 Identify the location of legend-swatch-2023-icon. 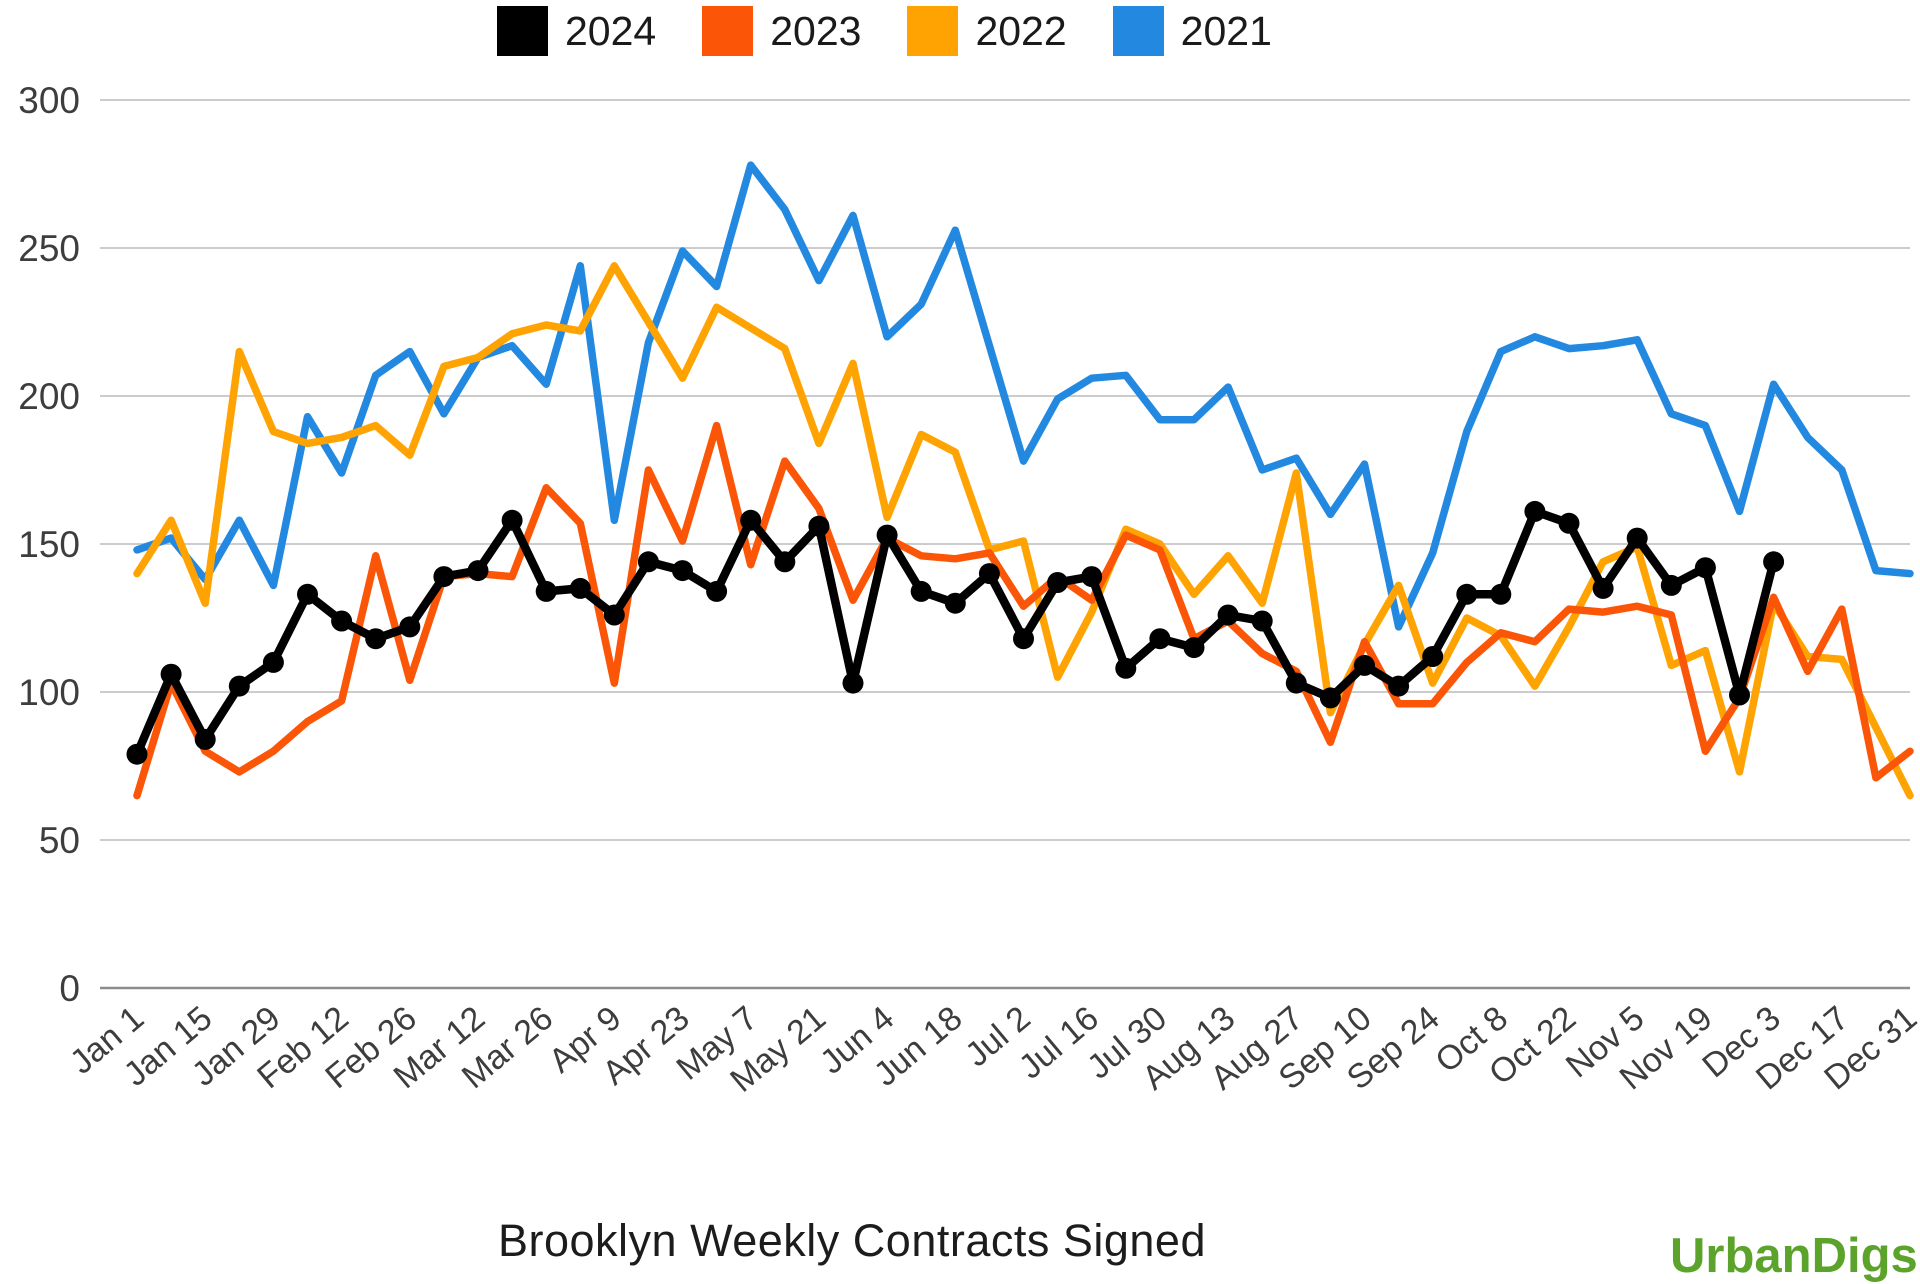
(728, 31).